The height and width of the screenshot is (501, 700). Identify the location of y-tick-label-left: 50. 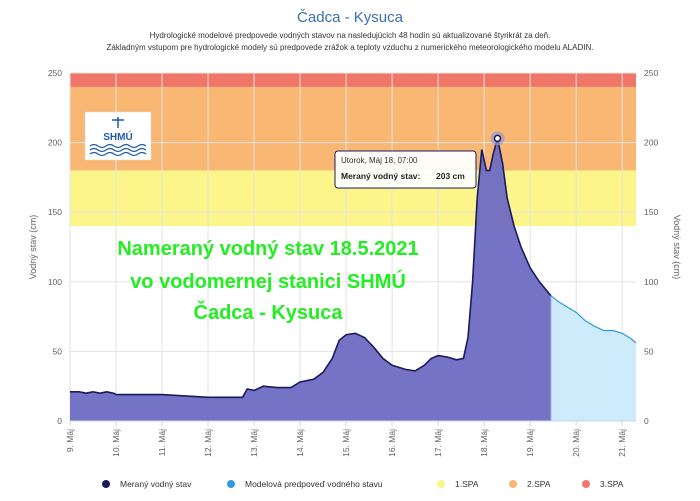
(58, 351).